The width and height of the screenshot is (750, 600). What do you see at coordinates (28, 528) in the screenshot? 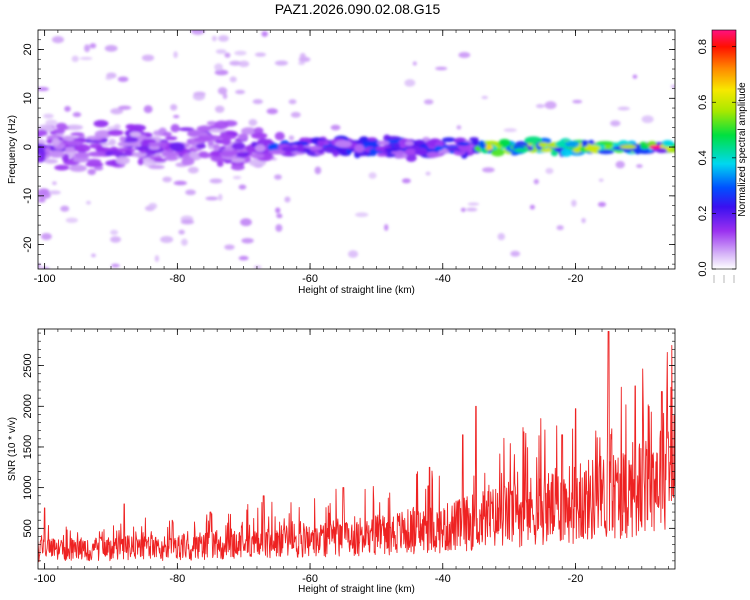
I see `snr-y-tick-label: 500` at bounding box center [28, 528].